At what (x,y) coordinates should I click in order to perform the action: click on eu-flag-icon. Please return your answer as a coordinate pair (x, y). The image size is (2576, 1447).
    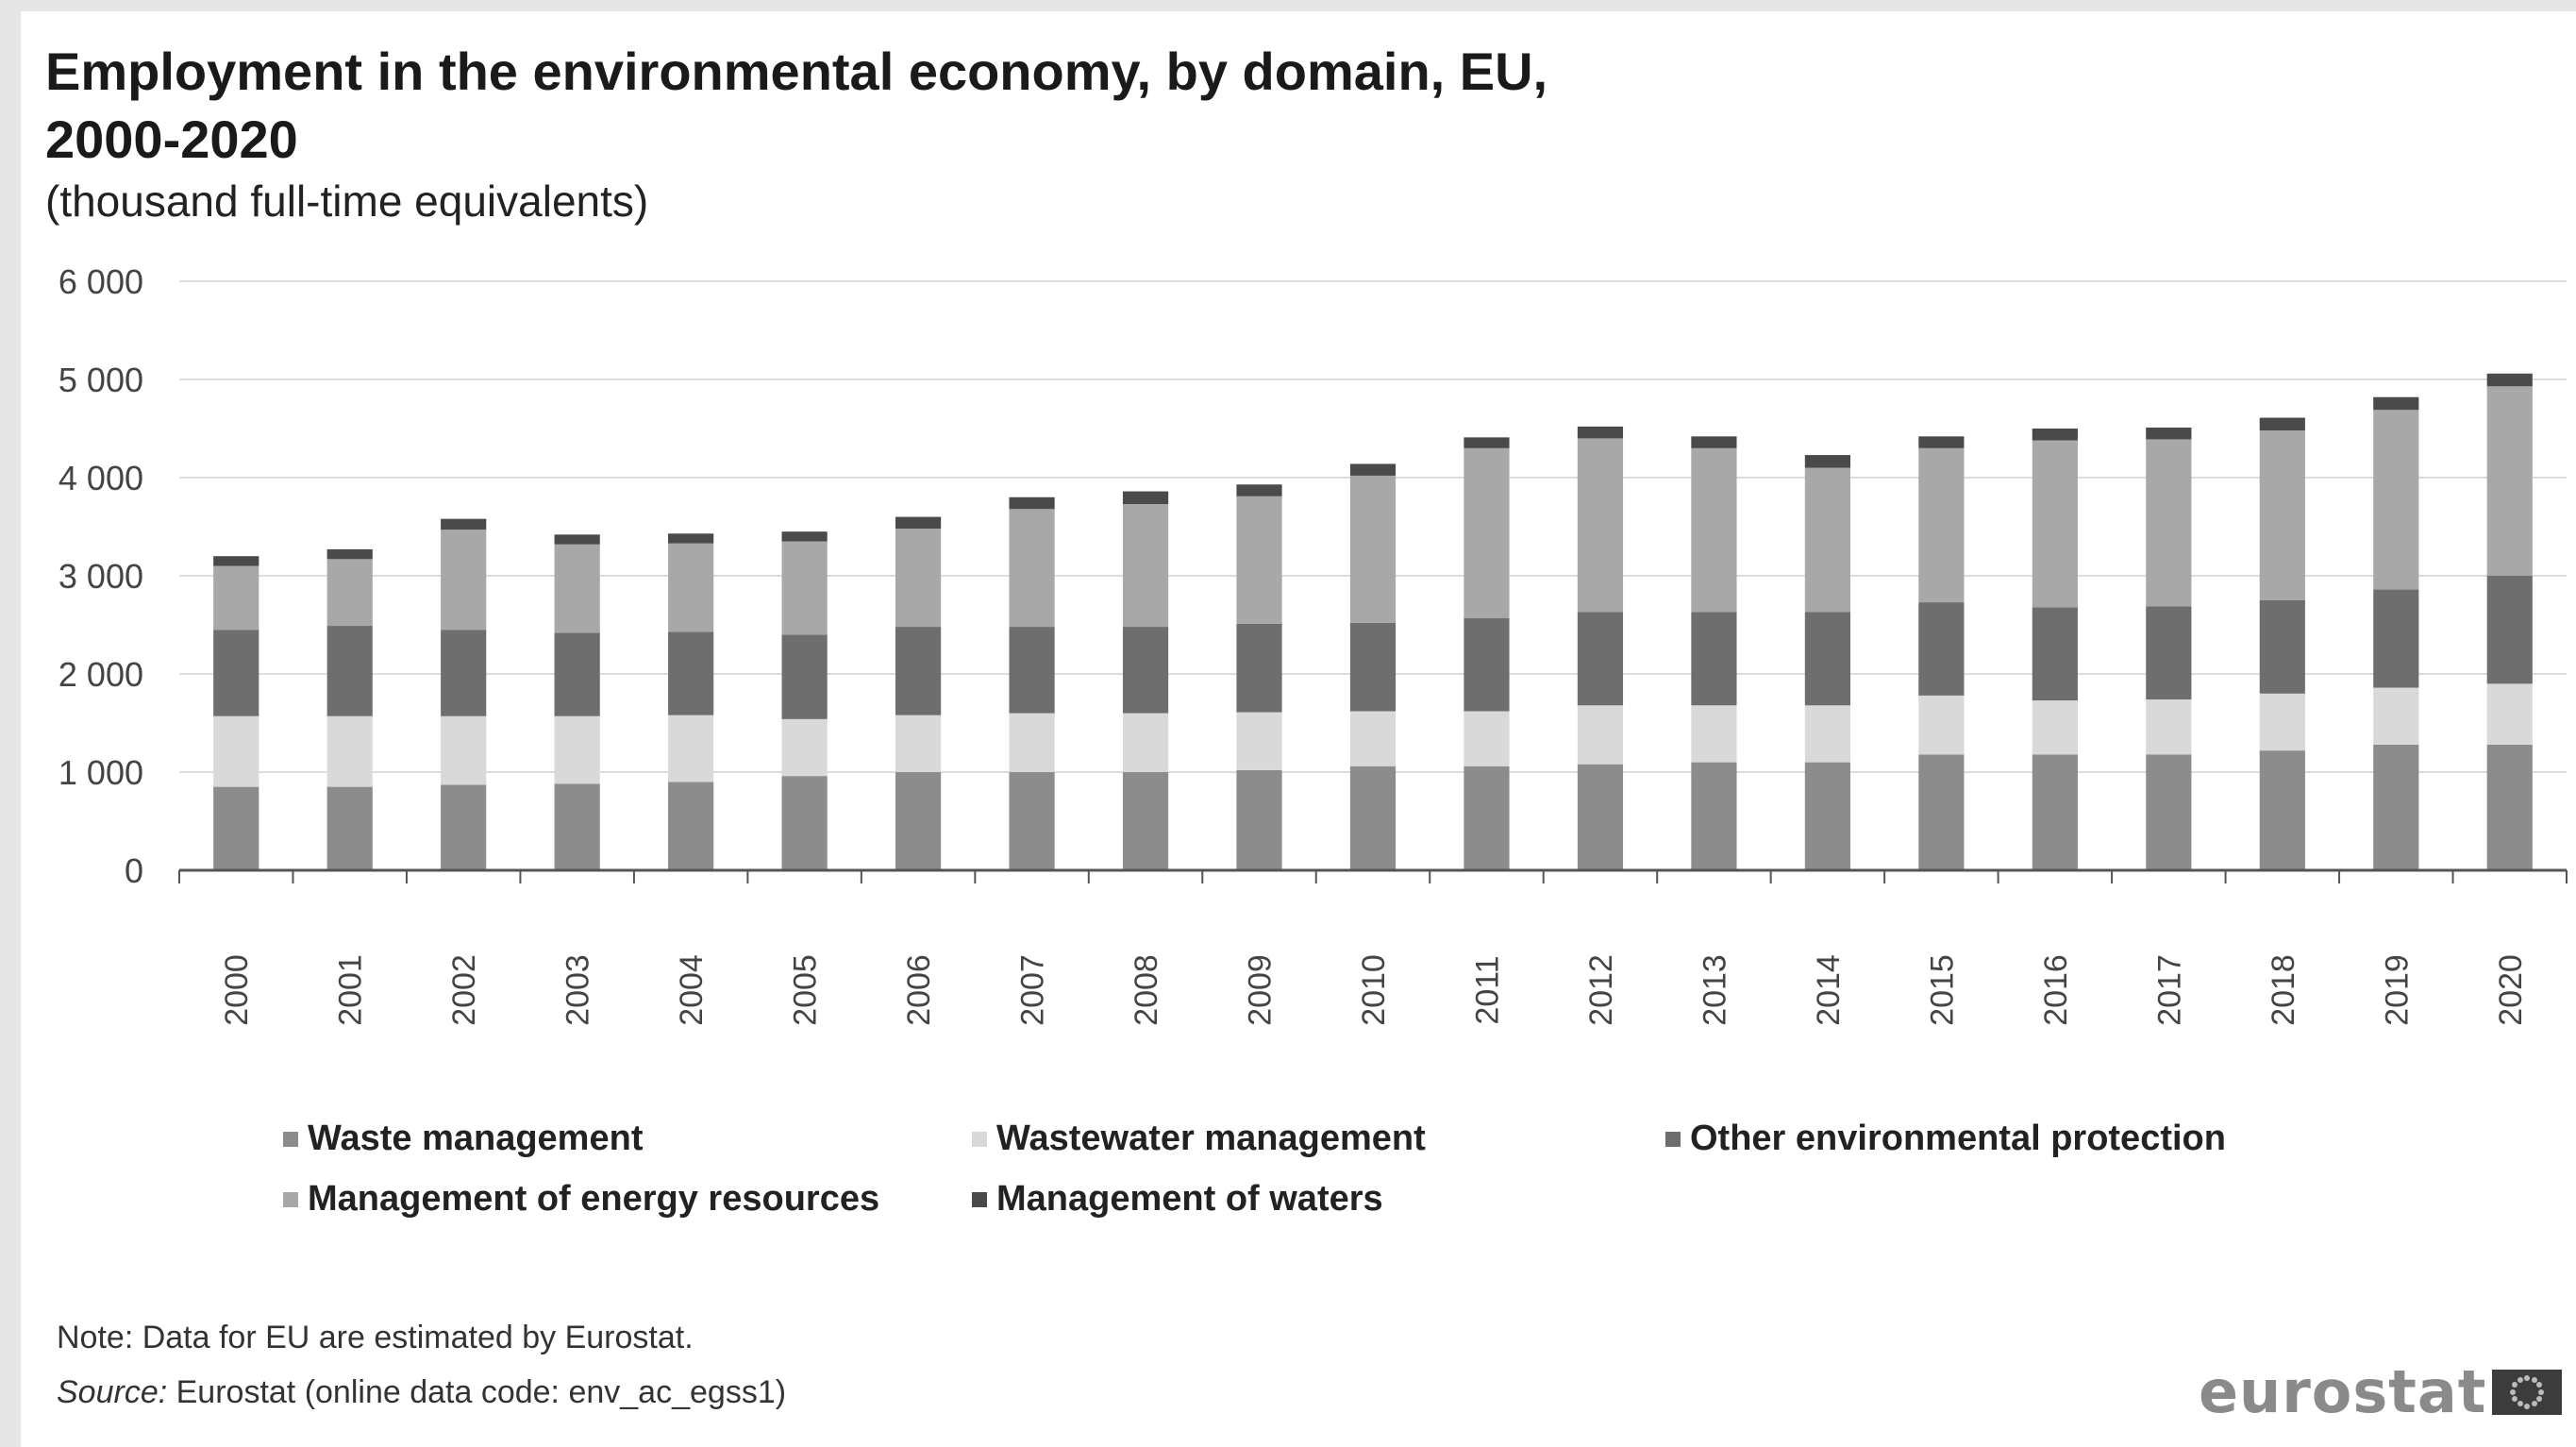
    Looking at the image, I should click on (2527, 1392).